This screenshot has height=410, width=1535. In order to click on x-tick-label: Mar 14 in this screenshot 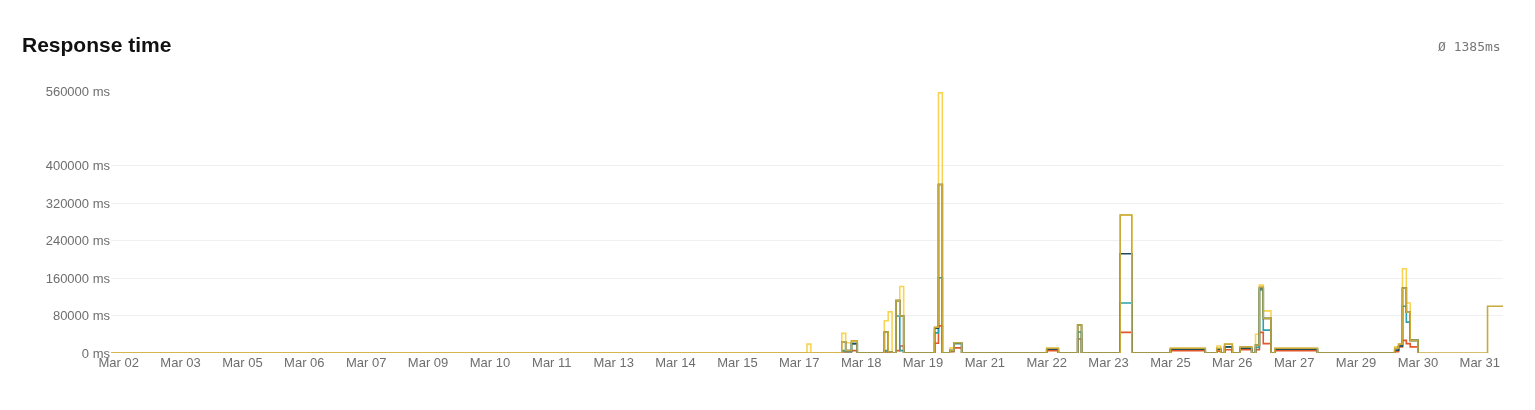, I will do `click(675, 362)`.